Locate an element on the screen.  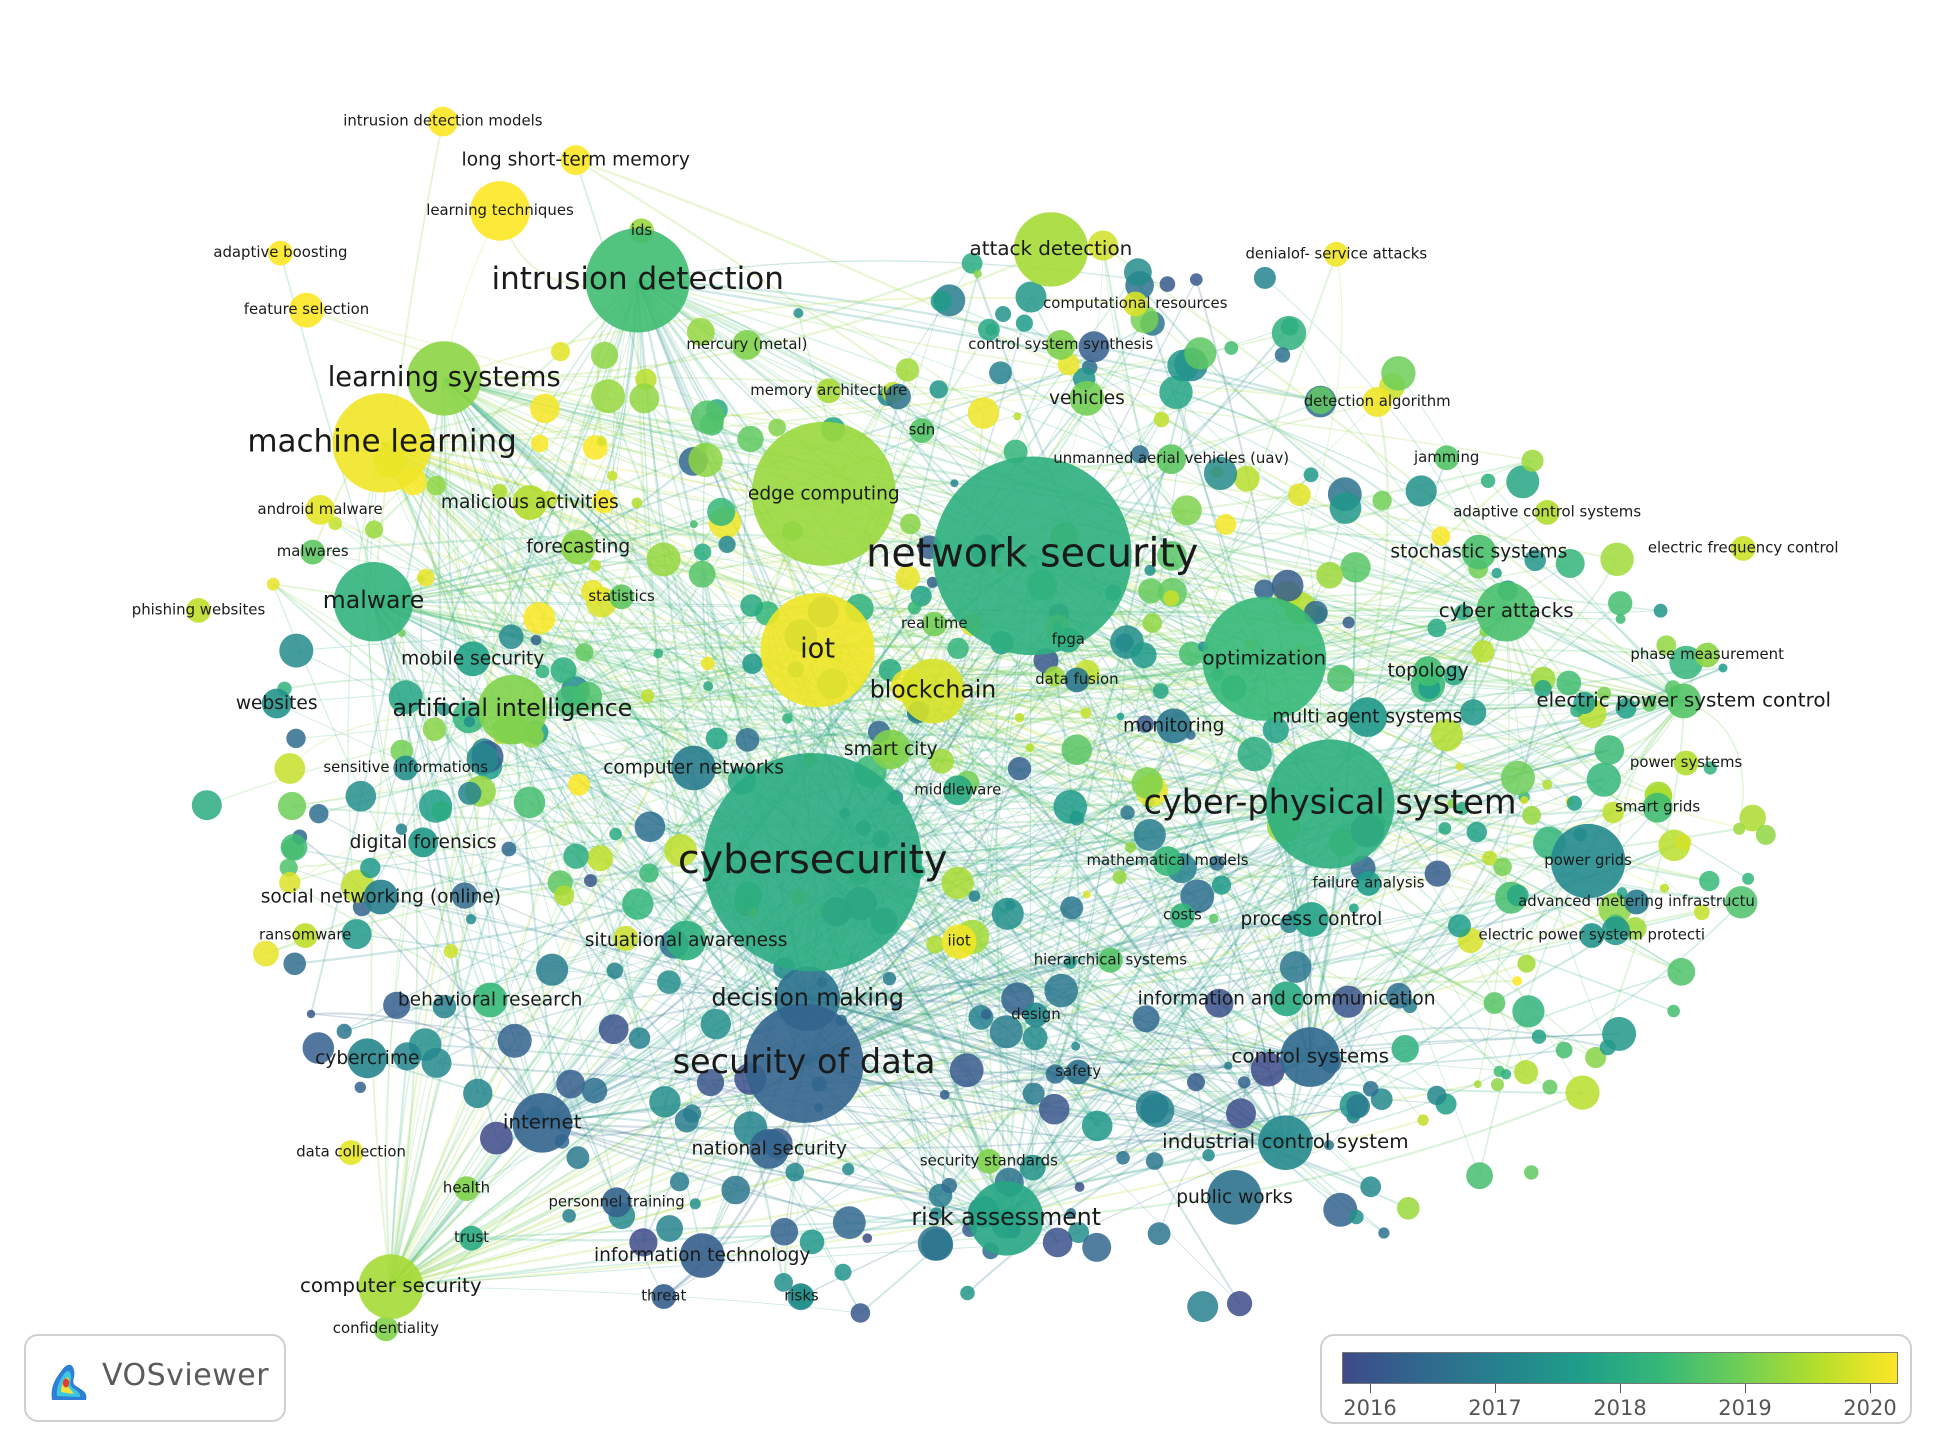
term-label: blockchain is located at coordinates (933, 690).